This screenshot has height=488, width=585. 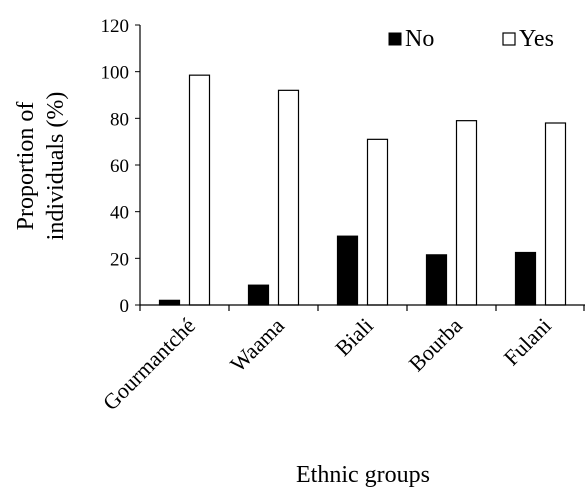 I want to click on y-axis-ticks: 0 20 40 60 80 100 120, so click(x=120, y=166).